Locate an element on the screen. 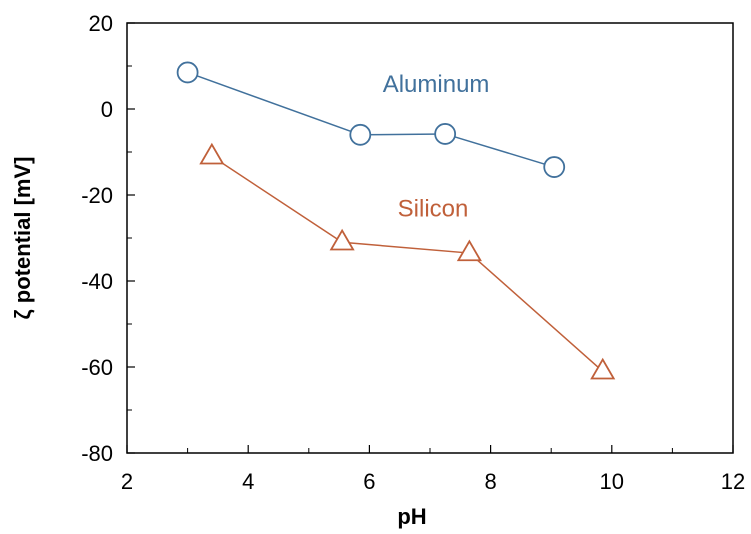  y-tick-label: -80 is located at coordinates (97, 453).